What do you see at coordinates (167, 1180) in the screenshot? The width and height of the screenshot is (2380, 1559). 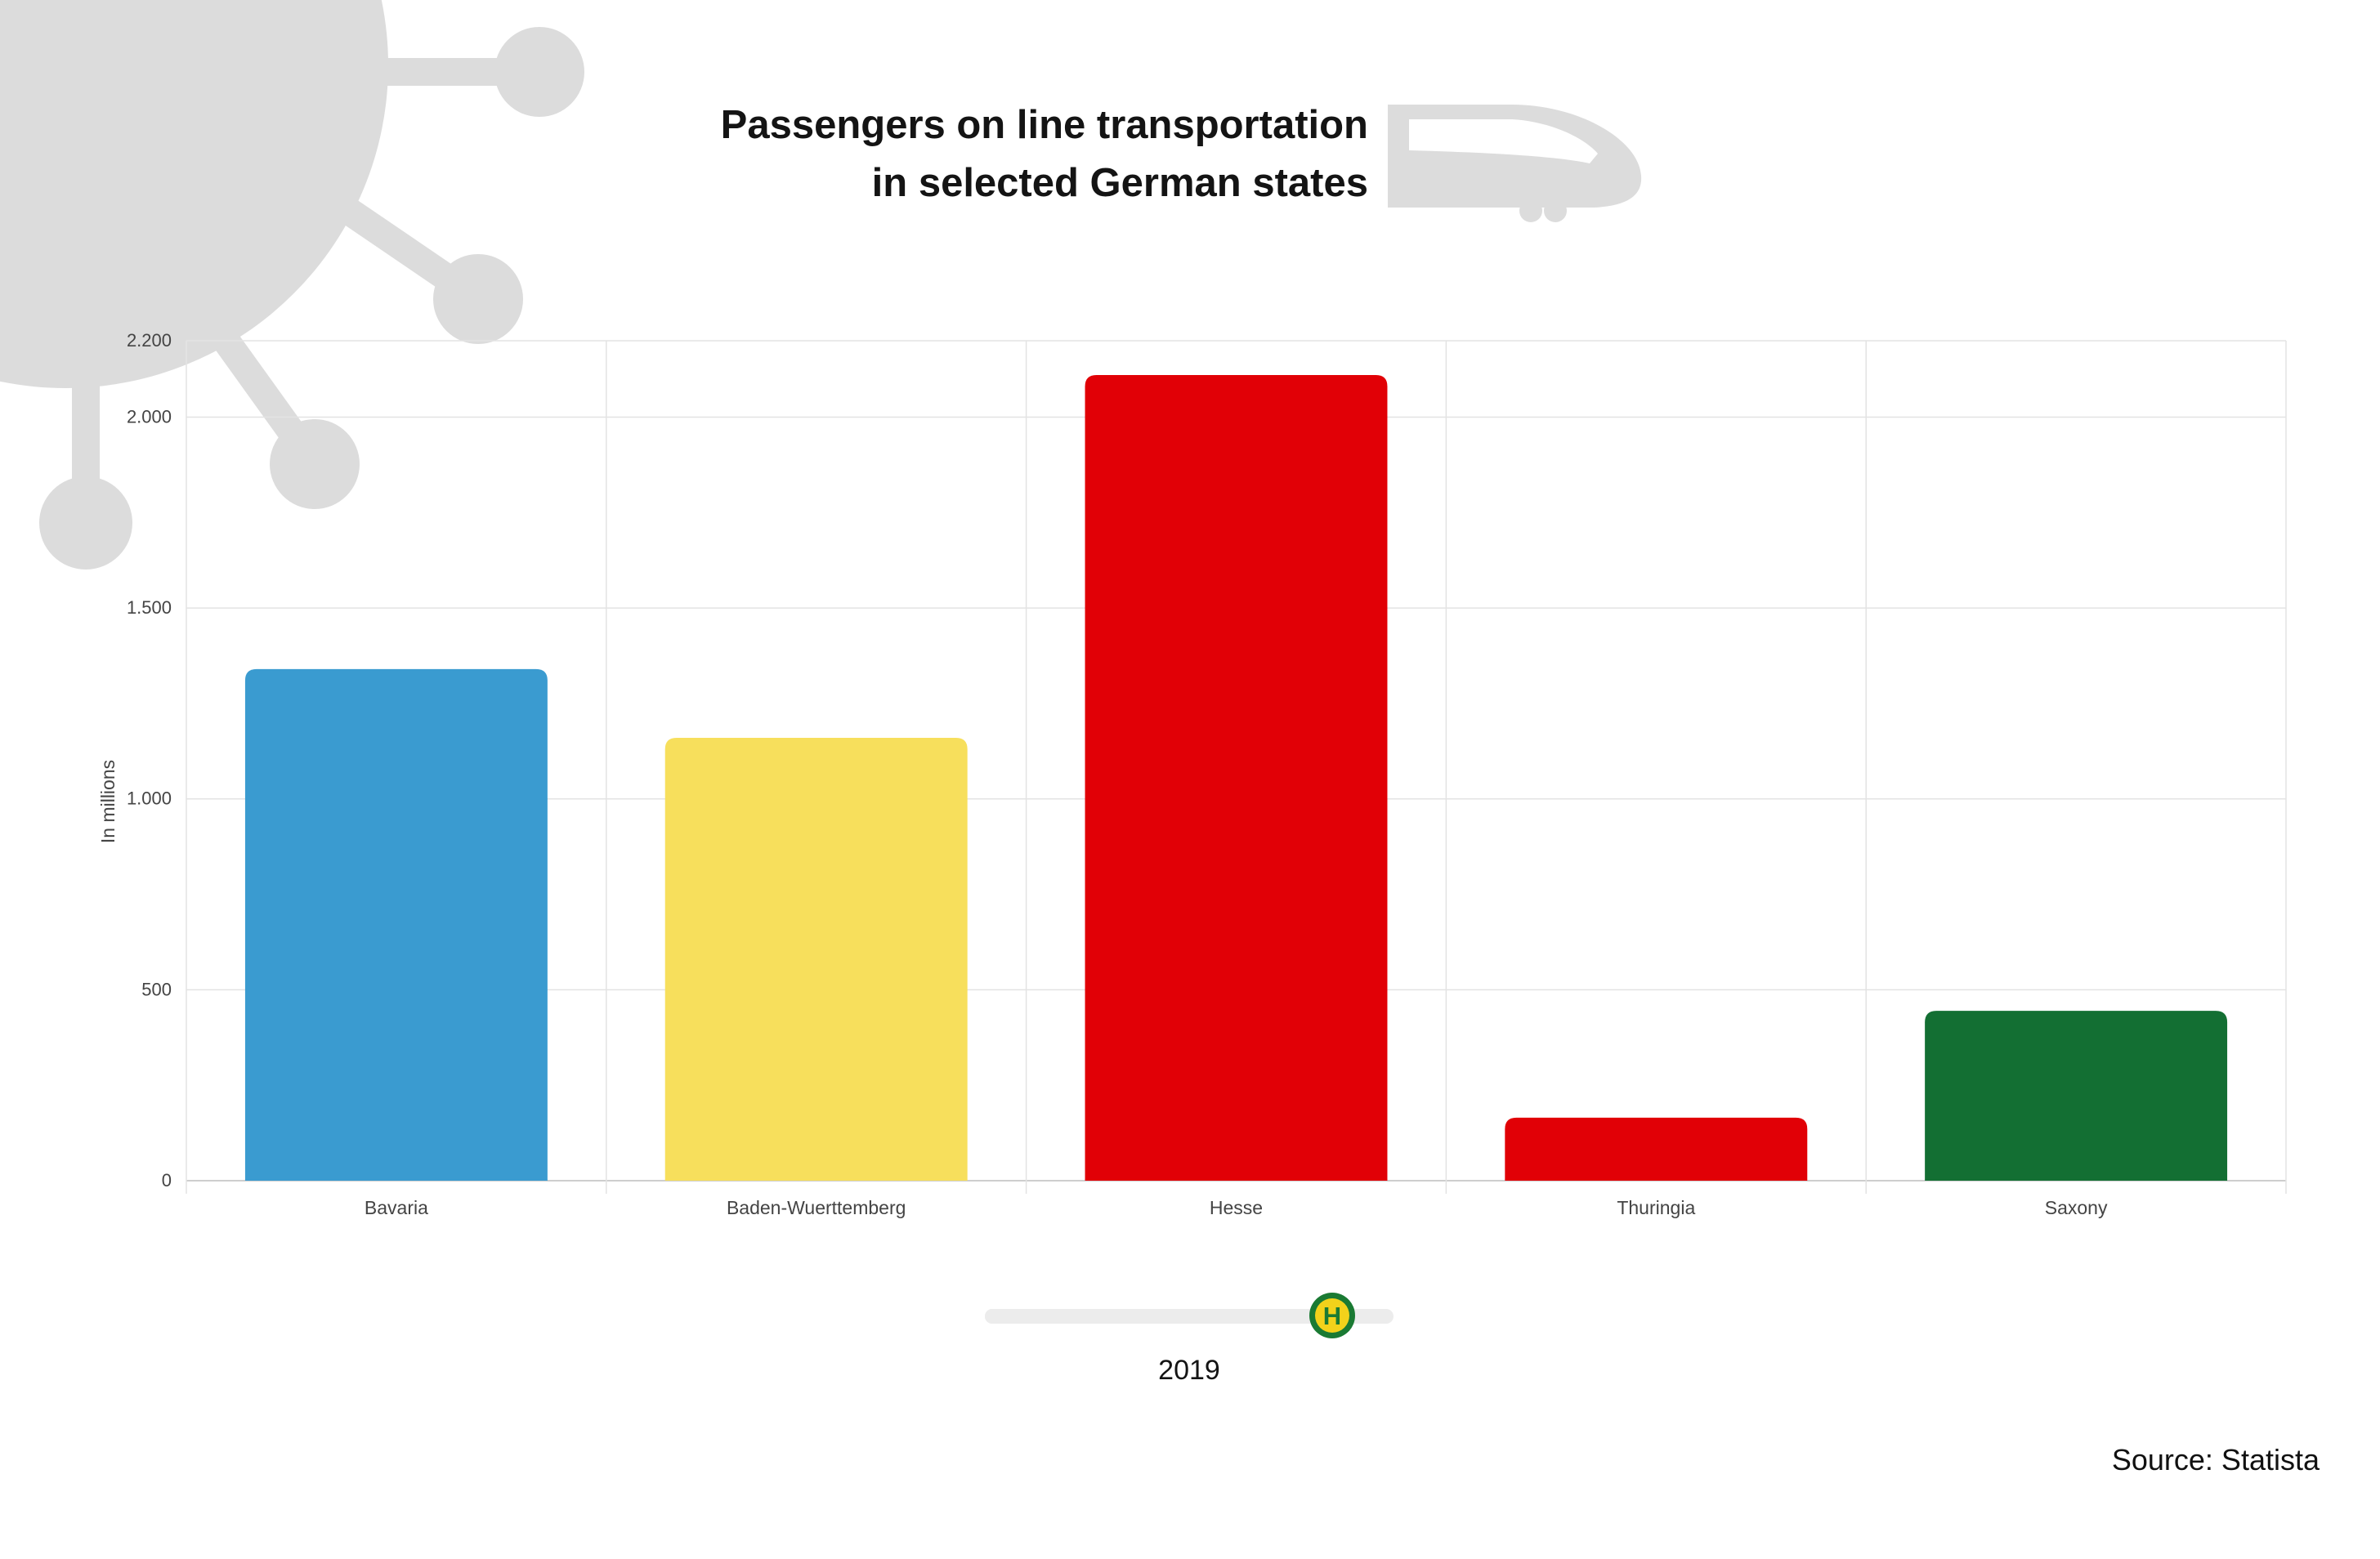 I see `y-tick-label: 0` at bounding box center [167, 1180].